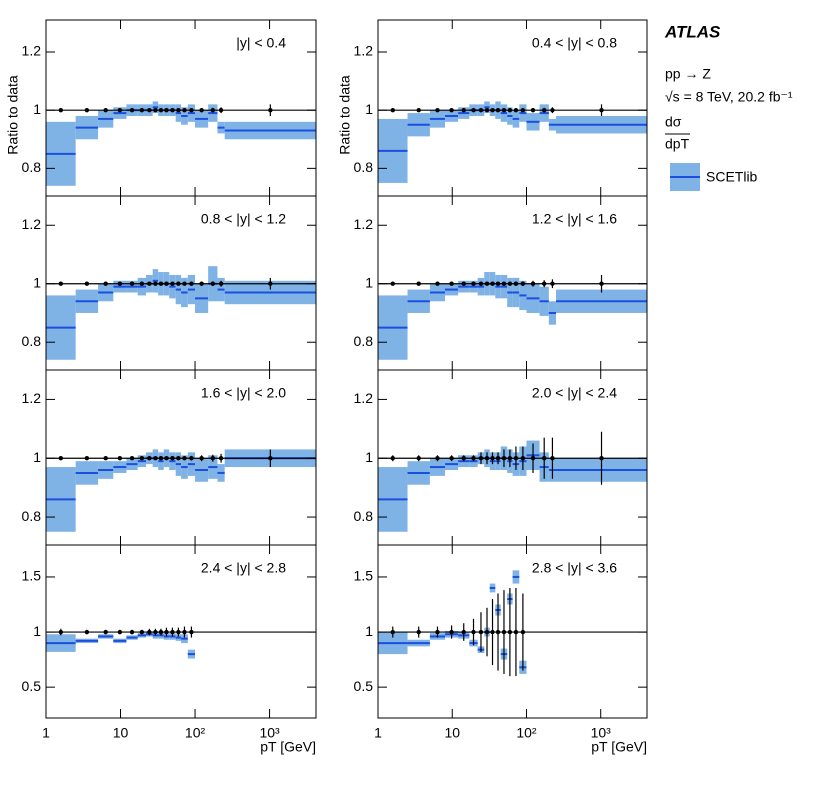  Describe the element at coordinates (574, 219) in the screenshot. I see `panel-title: 1.2 < |y| < 1.6` at that location.